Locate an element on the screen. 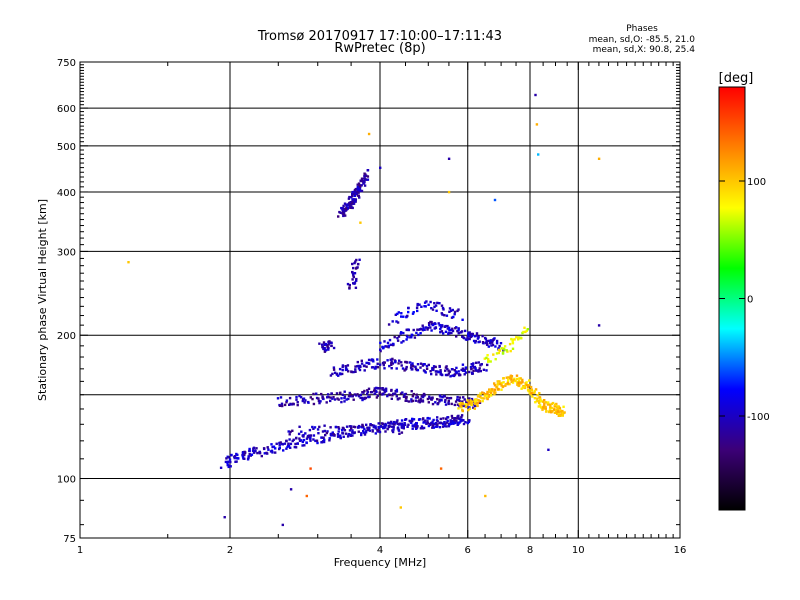 This screenshot has width=800, height=600. x-tick-label: 6 is located at coordinates (468, 550).